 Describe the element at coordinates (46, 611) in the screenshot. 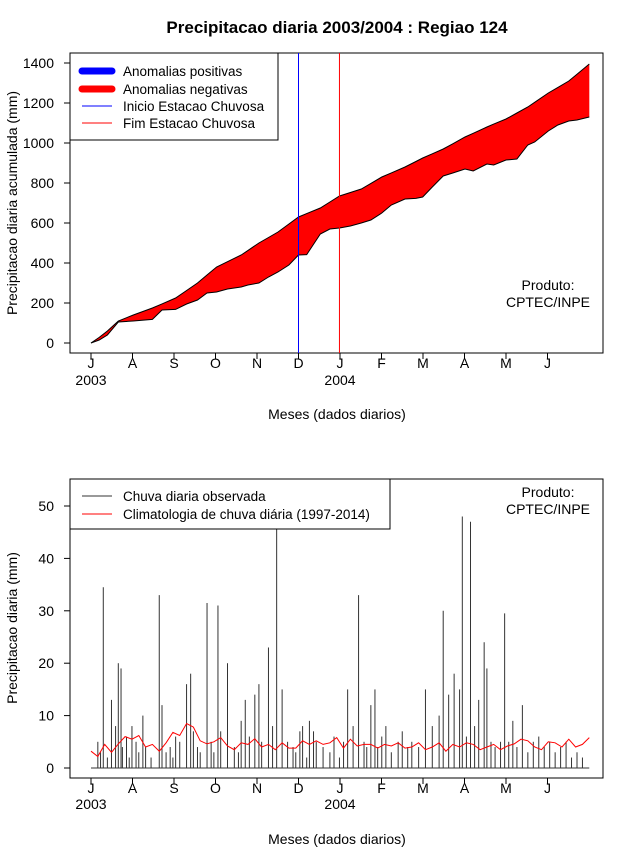

I see `y-tick-label: 30` at that location.